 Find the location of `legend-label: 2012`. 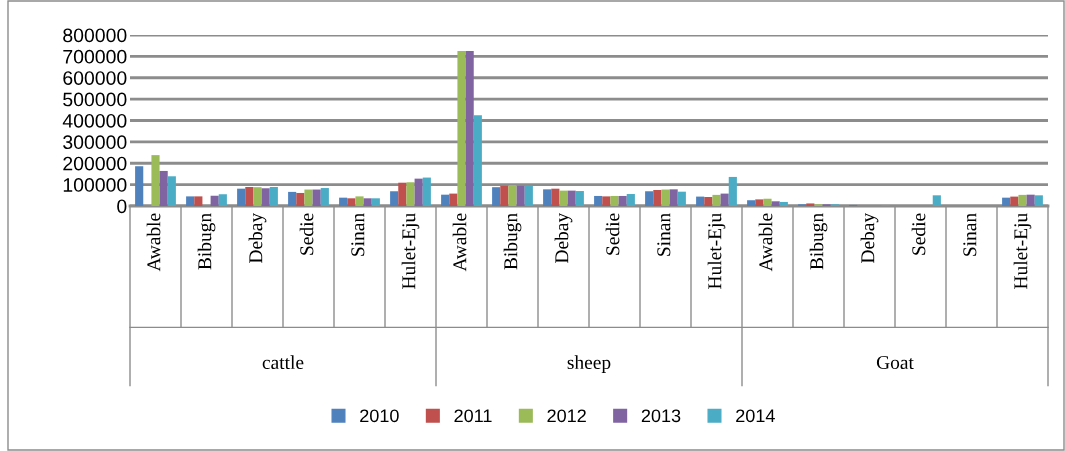

legend-label: 2012 is located at coordinates (566, 416).